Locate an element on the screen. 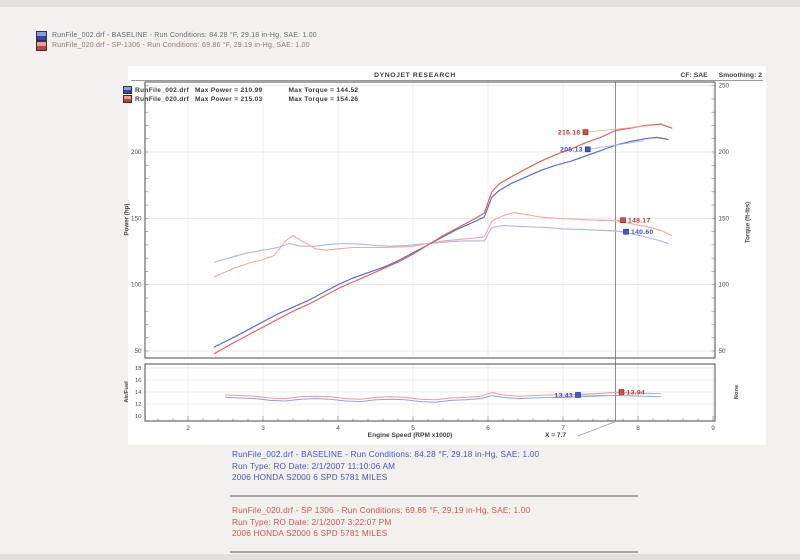  afr-tick-label: 16 is located at coordinates (138, 381).